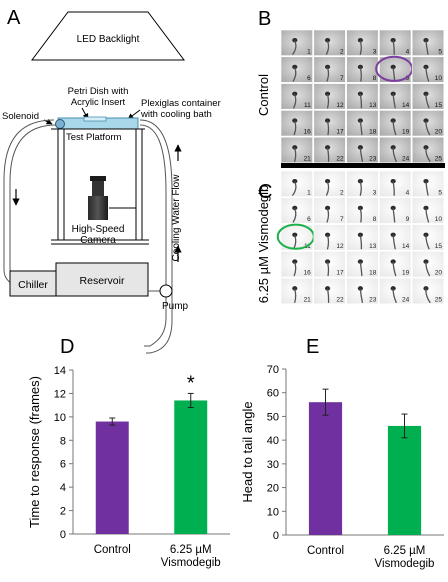  What do you see at coordinates (181, 103) in the screenshot?
I see `label-plexiglas-1: Plexiglas container` at bounding box center [181, 103].